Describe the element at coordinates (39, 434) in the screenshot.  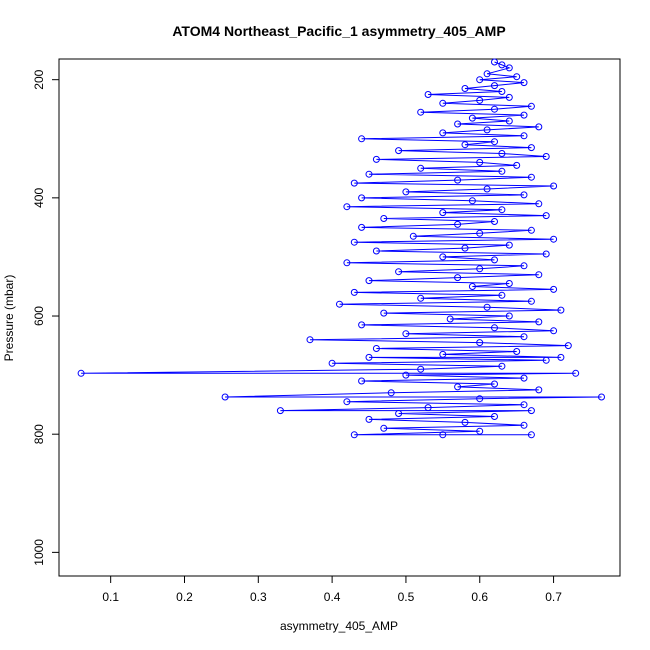
I see `y-tick-label: 800` at that location.